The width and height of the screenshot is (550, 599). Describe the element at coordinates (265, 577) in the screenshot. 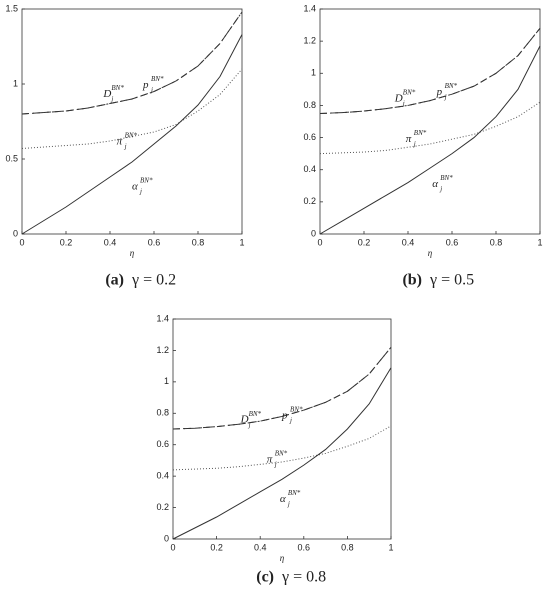

I see `panel-label: (c)` at that location.